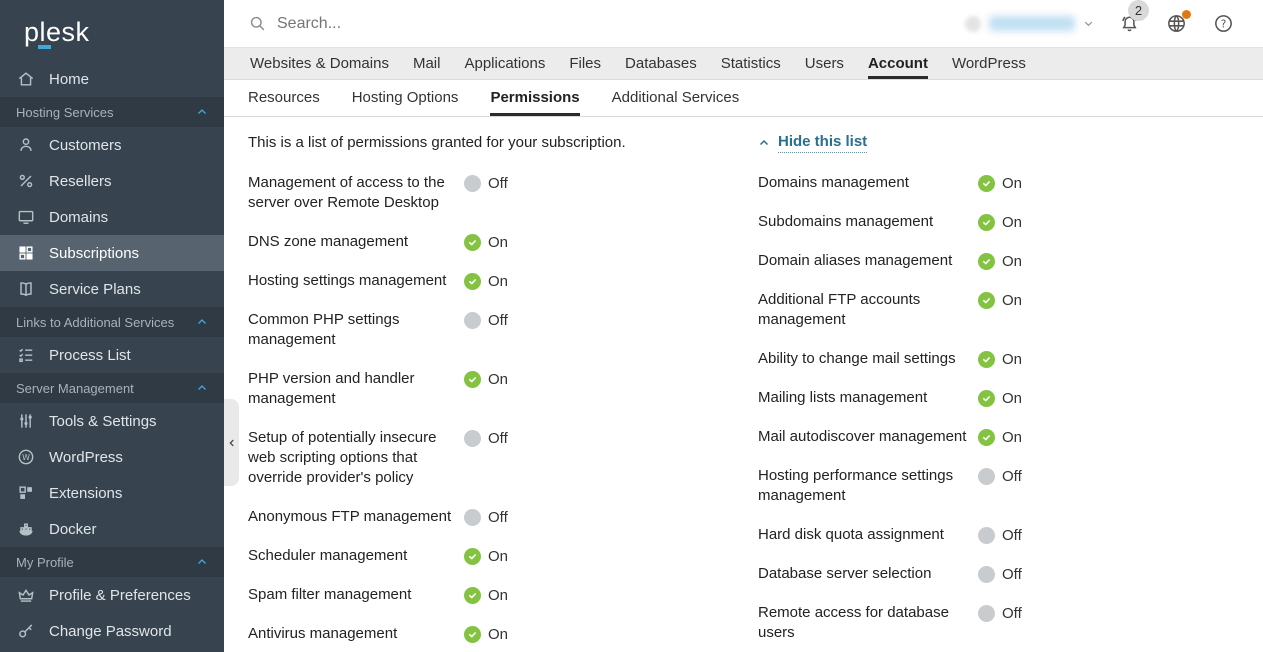 This screenshot has height=652, width=1263. What do you see at coordinates (26, 217) in the screenshot?
I see `domains-icon` at bounding box center [26, 217].